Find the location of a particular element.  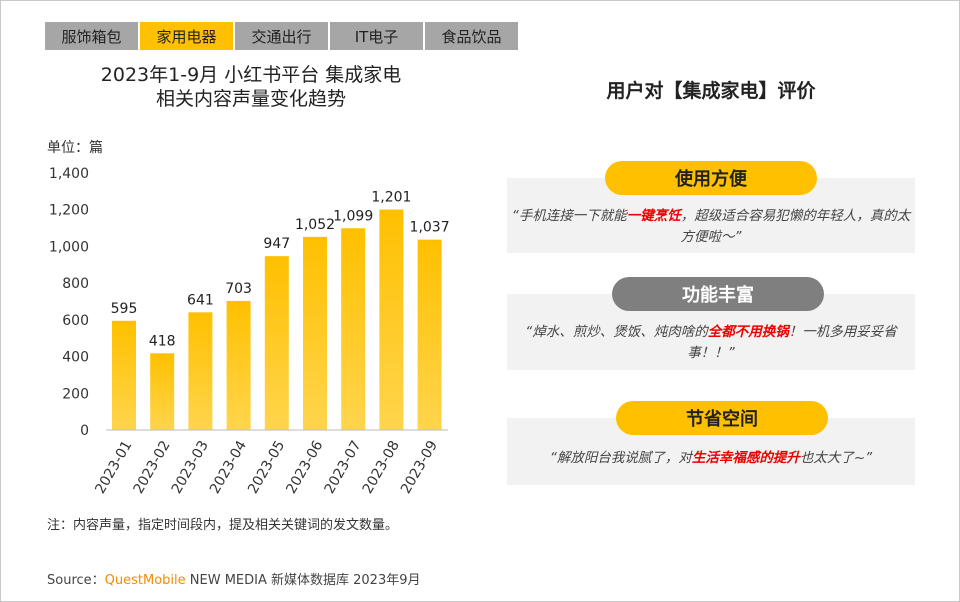

review-text: “解放阳台我说腻了，对 is located at coordinates (620, 458).